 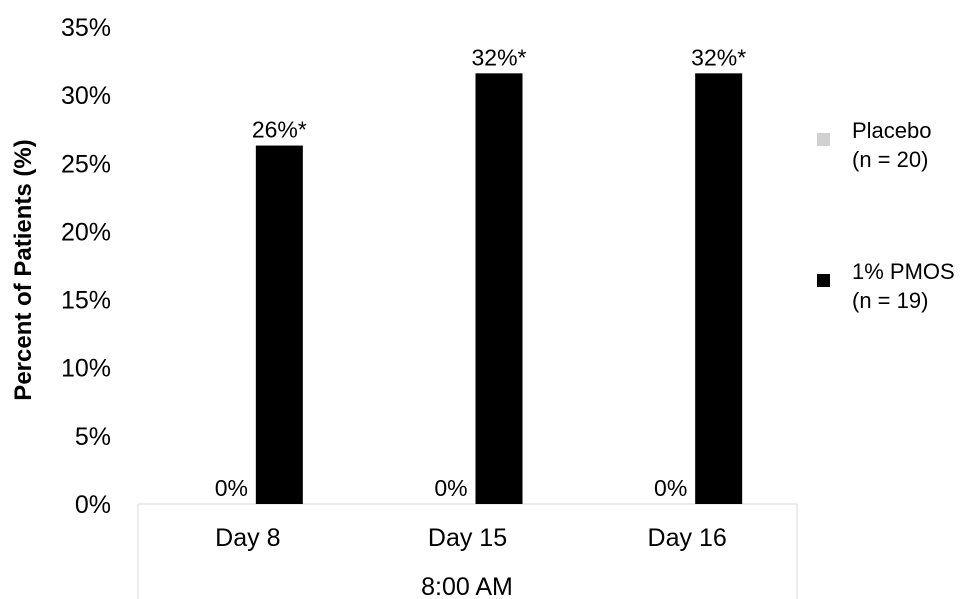 I want to click on y-tick-label: 25%, so click(x=86, y=164).